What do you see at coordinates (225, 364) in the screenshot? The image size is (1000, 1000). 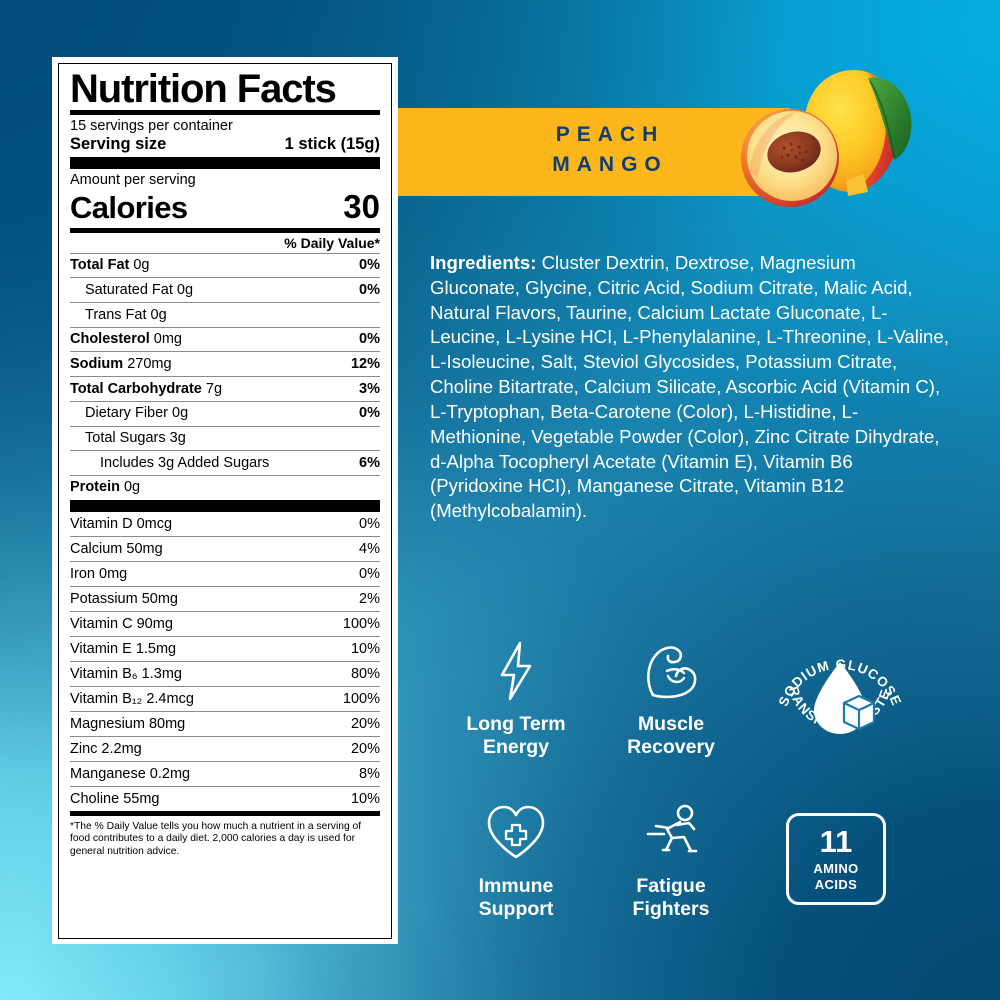 I see `nutrient-row: Sodium 270mg 12%` at bounding box center [225, 364].